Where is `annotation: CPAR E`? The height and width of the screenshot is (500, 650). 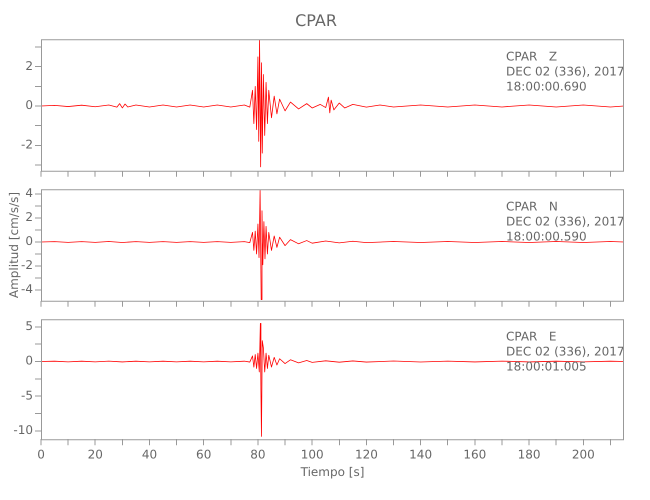 annotation: CPAR E is located at coordinates (531, 336).